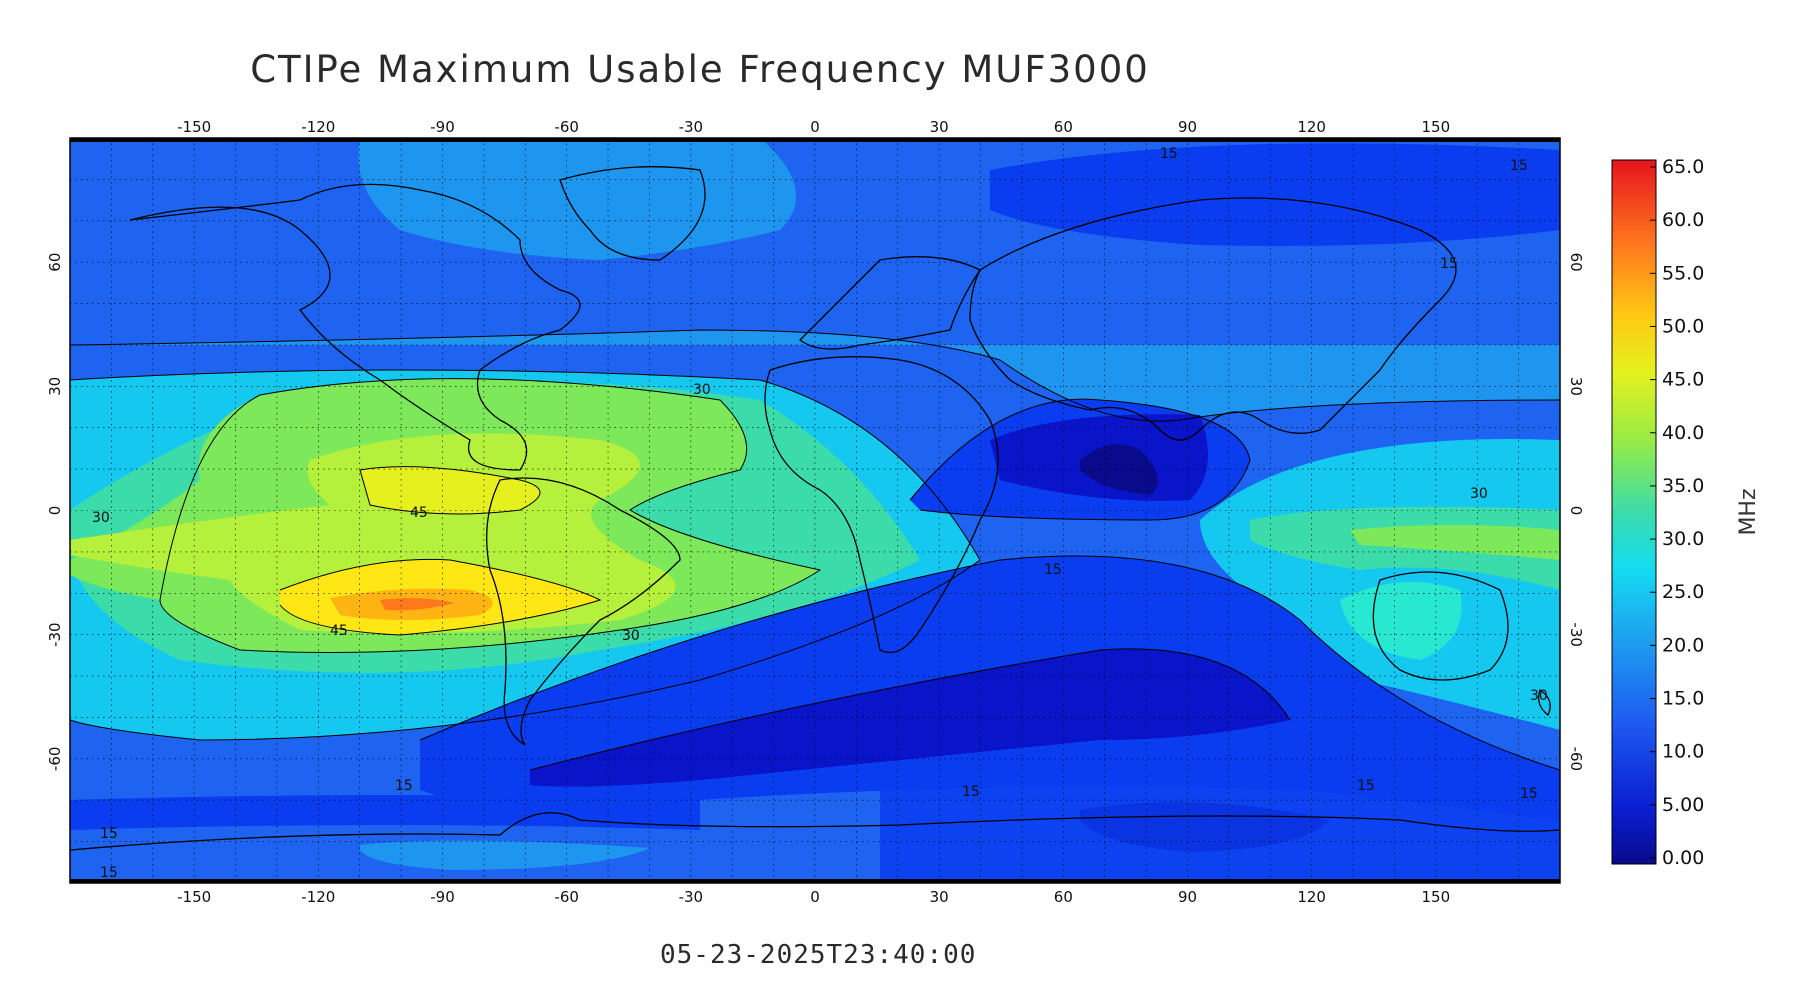 Image resolution: width=1800 pixels, height=1000 pixels. Describe the element at coordinates (700, 69) in the screenshot. I see `map-title: CTIPe Maximum Usable Frequency MUF3000` at that location.